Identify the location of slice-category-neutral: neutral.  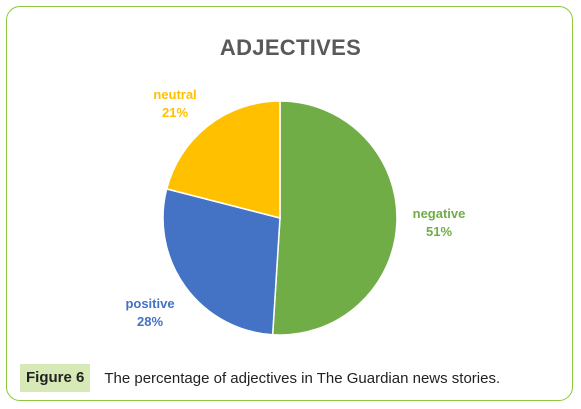
(175, 94).